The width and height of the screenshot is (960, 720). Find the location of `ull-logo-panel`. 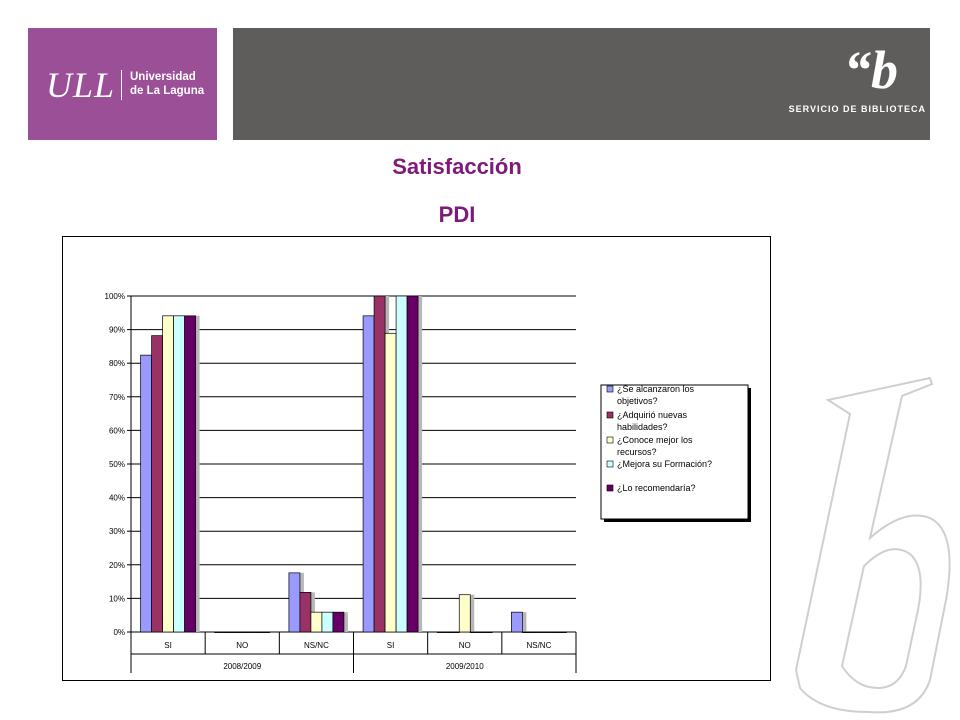

ull-logo-panel is located at coordinates (122, 84).